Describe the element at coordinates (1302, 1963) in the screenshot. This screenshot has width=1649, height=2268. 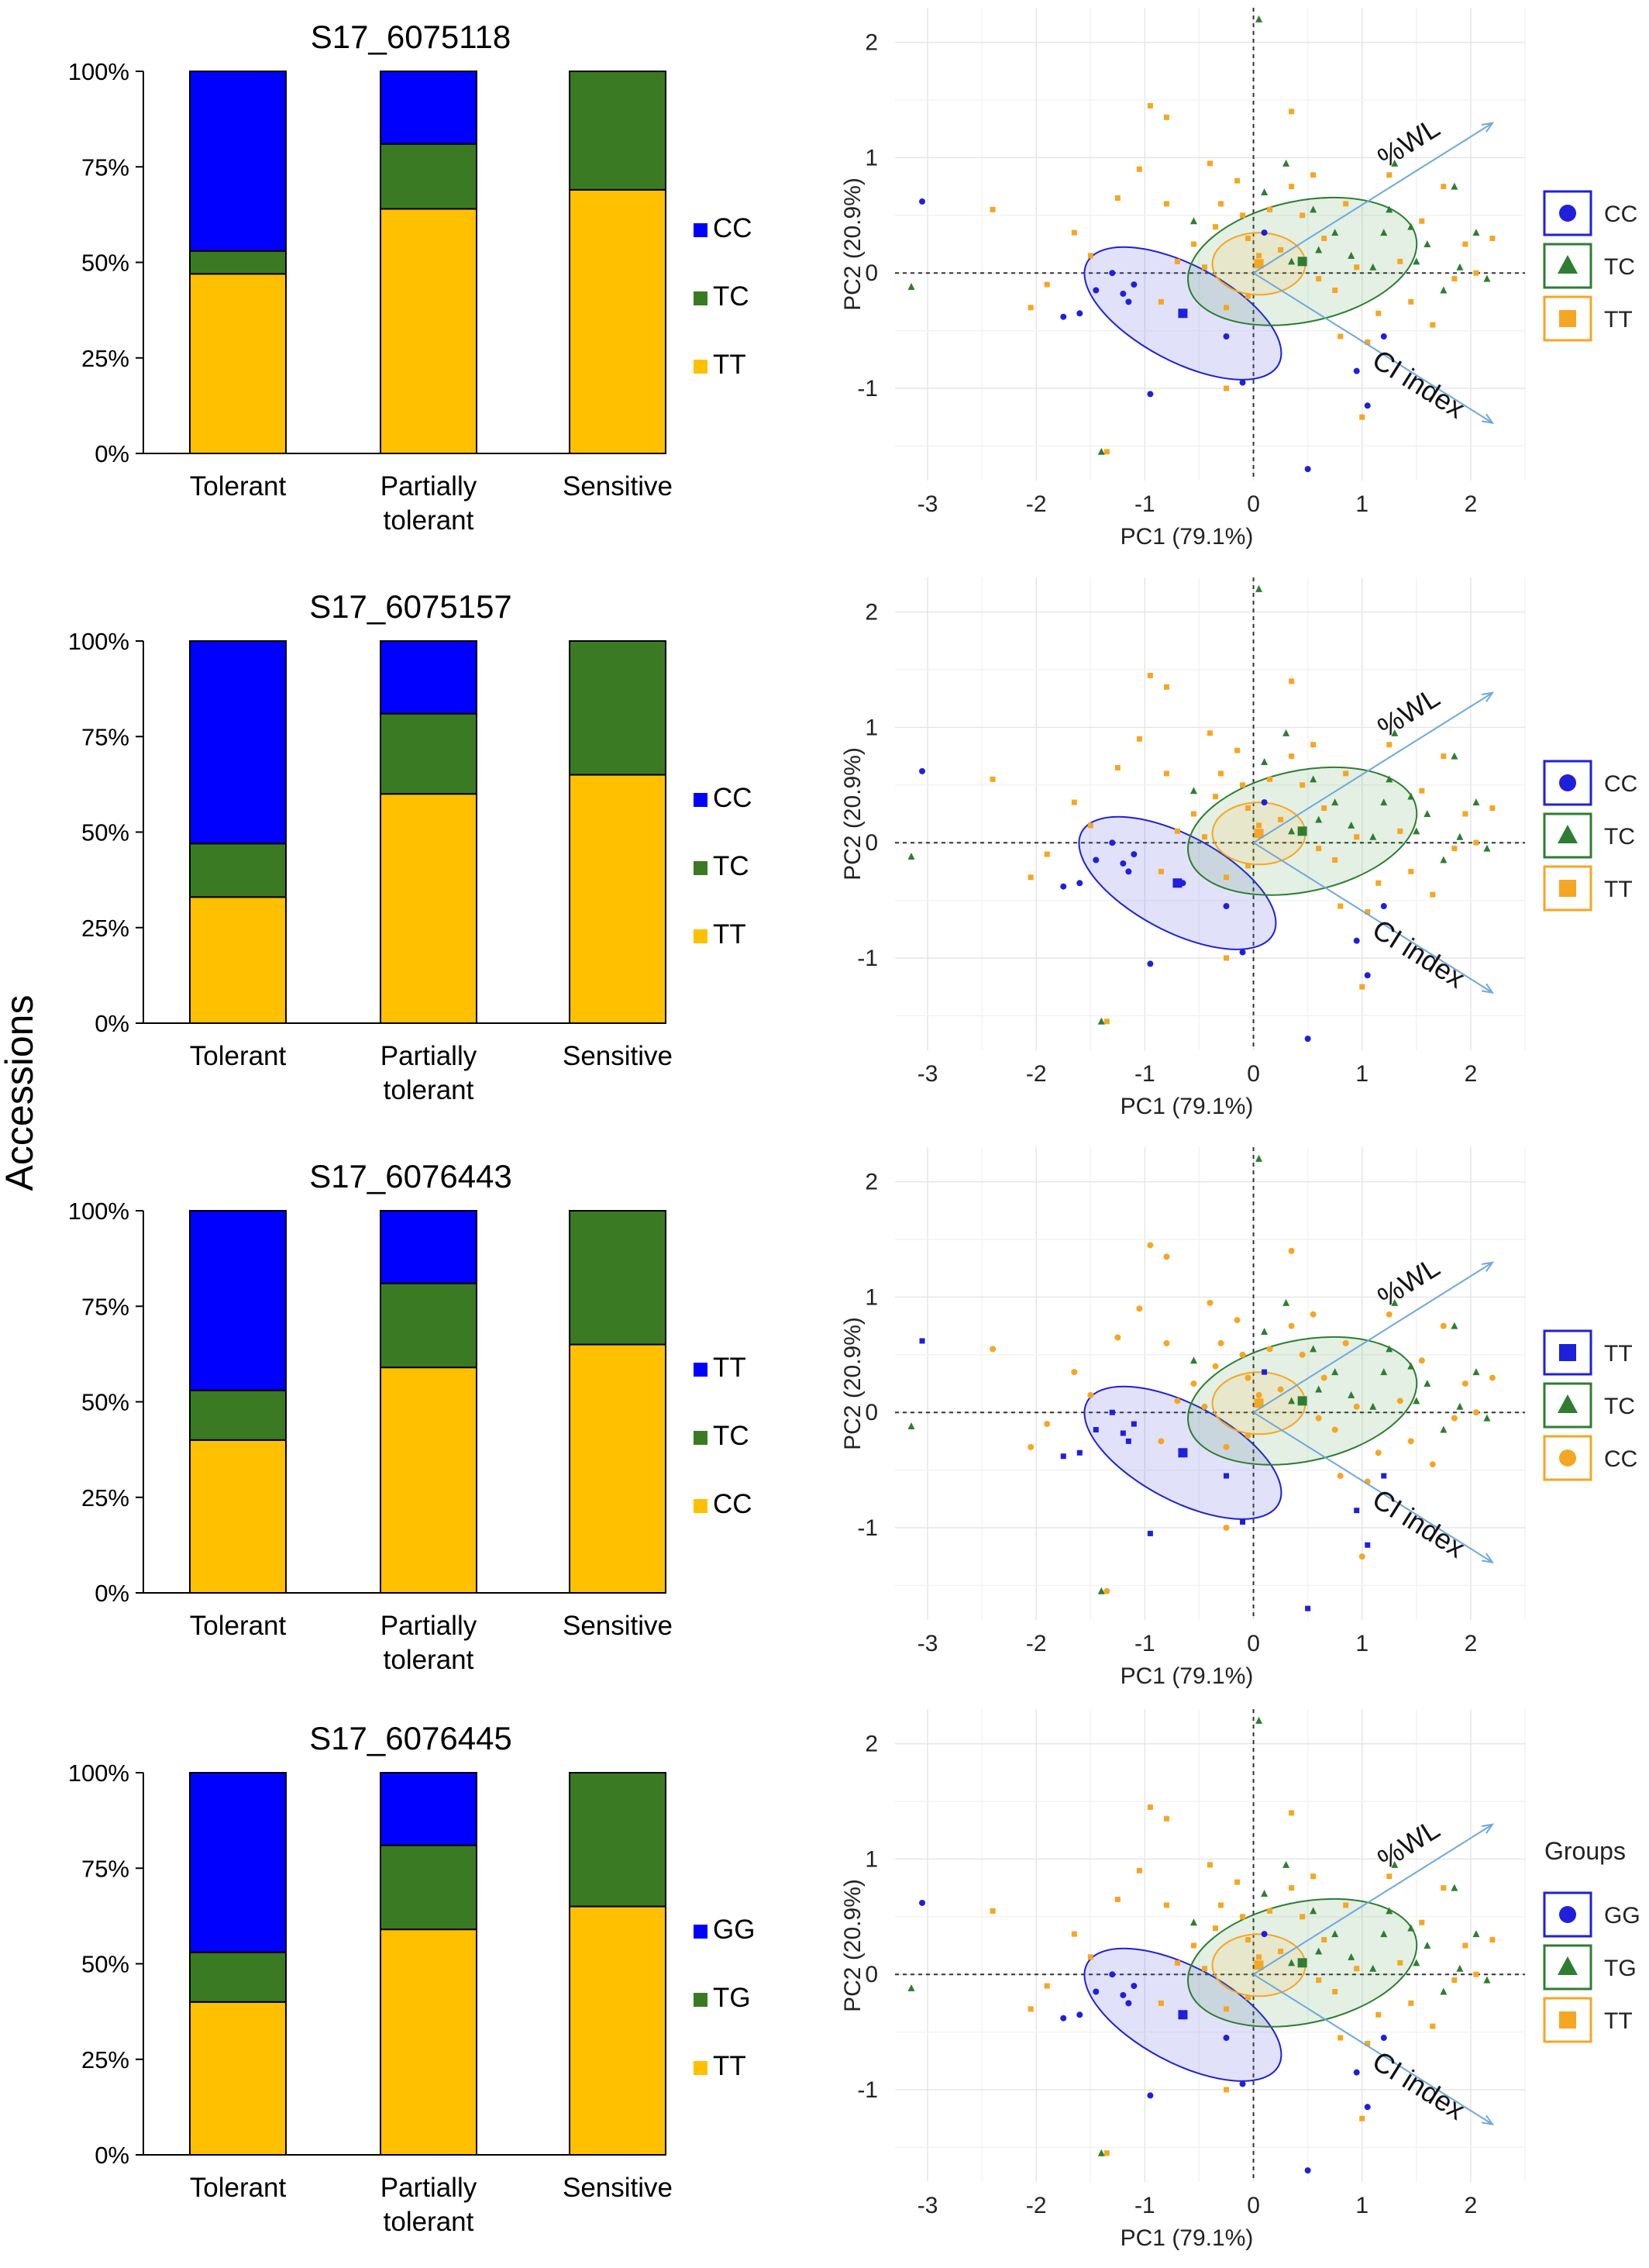
I see `group-centroid-TG` at that location.